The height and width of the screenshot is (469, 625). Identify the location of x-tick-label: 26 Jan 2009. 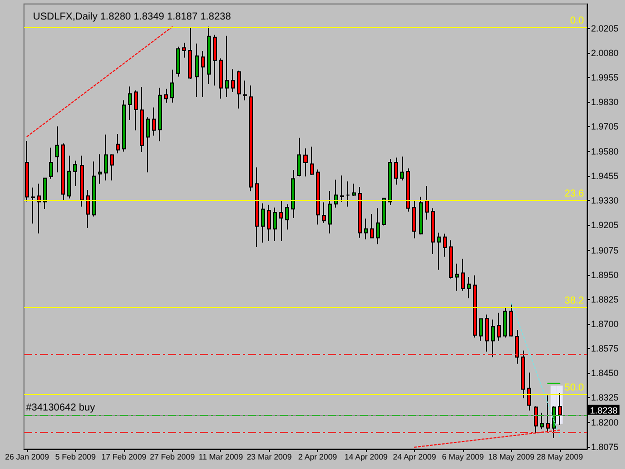
(27, 457).